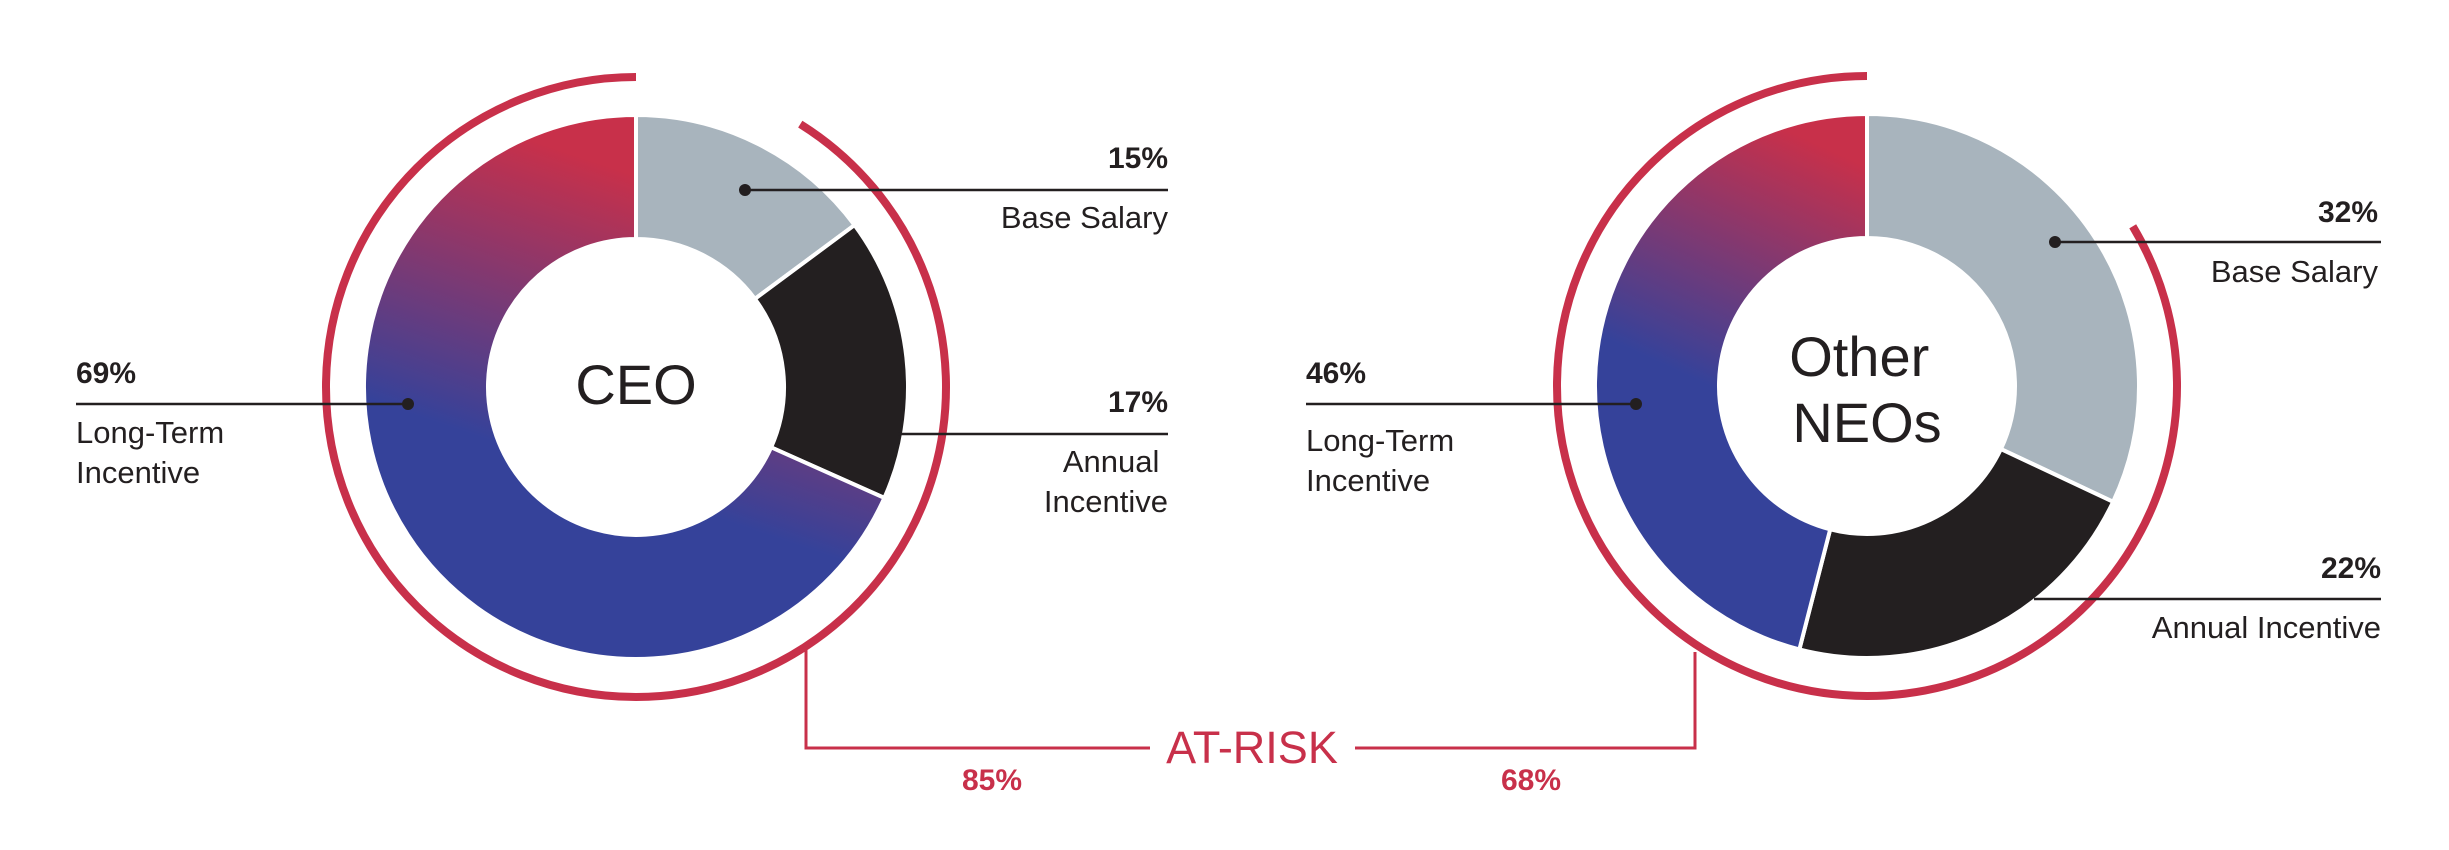 This screenshot has width=2449, height=850. What do you see at coordinates (2348, 212) in the screenshot?
I see `data-label-base-salary: 32%` at bounding box center [2348, 212].